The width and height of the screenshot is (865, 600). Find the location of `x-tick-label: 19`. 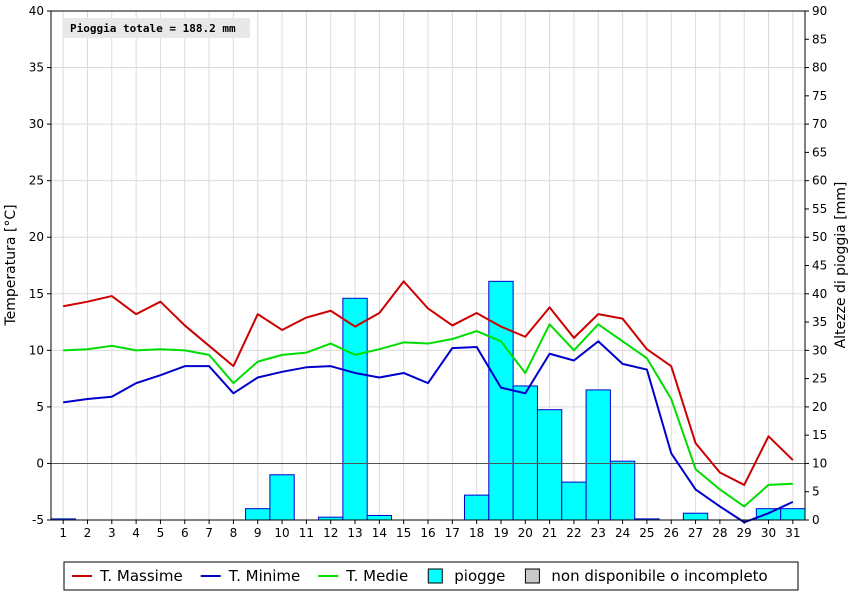

x-tick-label: 19 is located at coordinates (500, 533).